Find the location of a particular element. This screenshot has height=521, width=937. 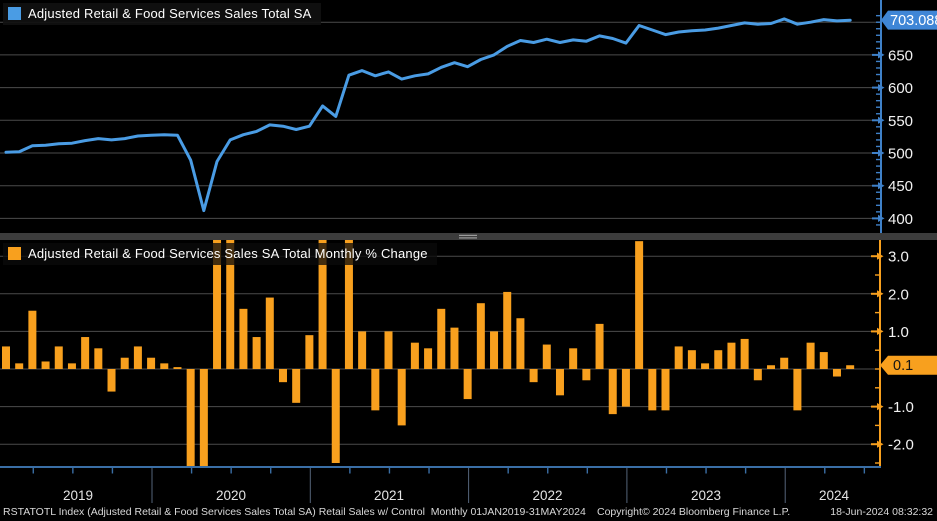

bottom-right-axis: 3.0 2.0 1.0 -1.0 -2.0 is located at coordinates (892, 353).